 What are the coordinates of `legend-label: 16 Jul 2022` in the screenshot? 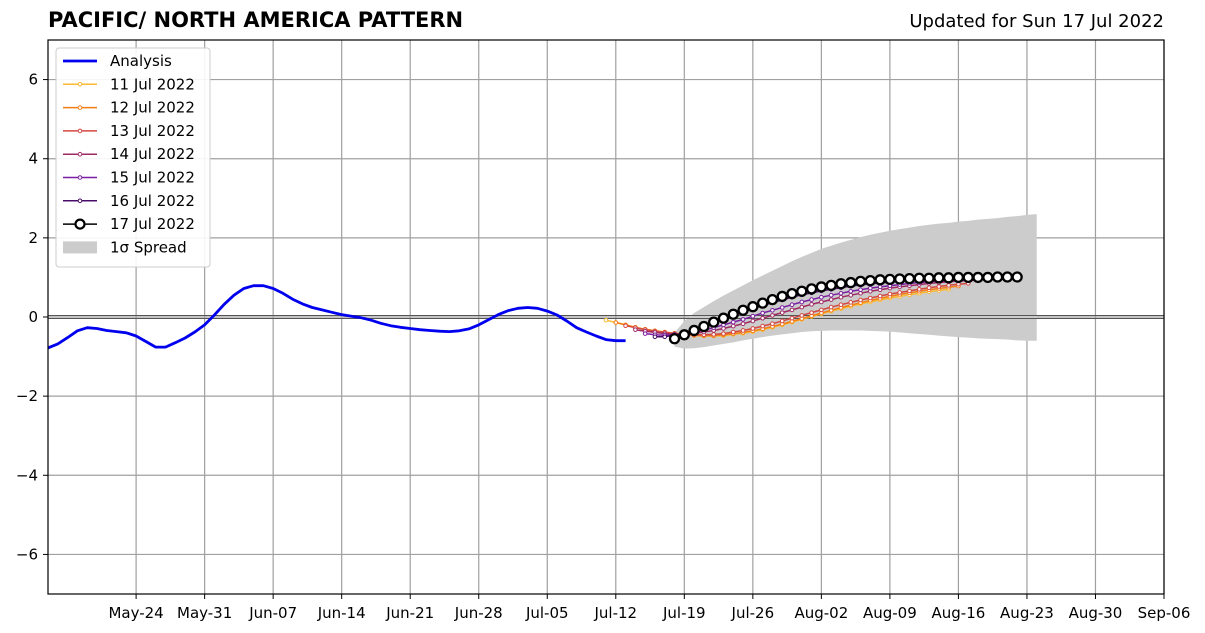 It's located at (152, 201).